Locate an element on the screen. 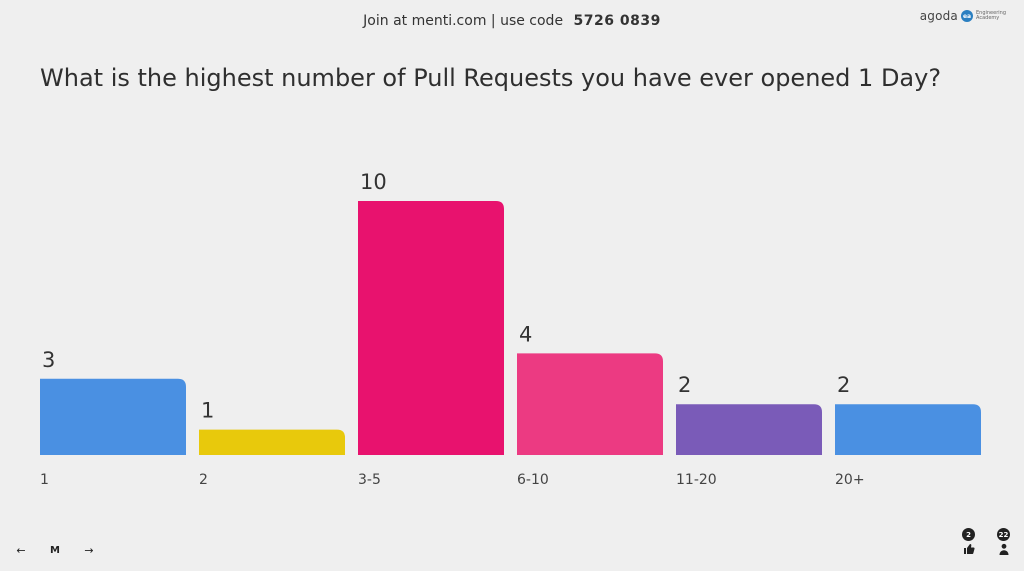 Image resolution: width=1024 pixels, height=571 pixels. reactions-stat: 2 is located at coordinates (968, 541).